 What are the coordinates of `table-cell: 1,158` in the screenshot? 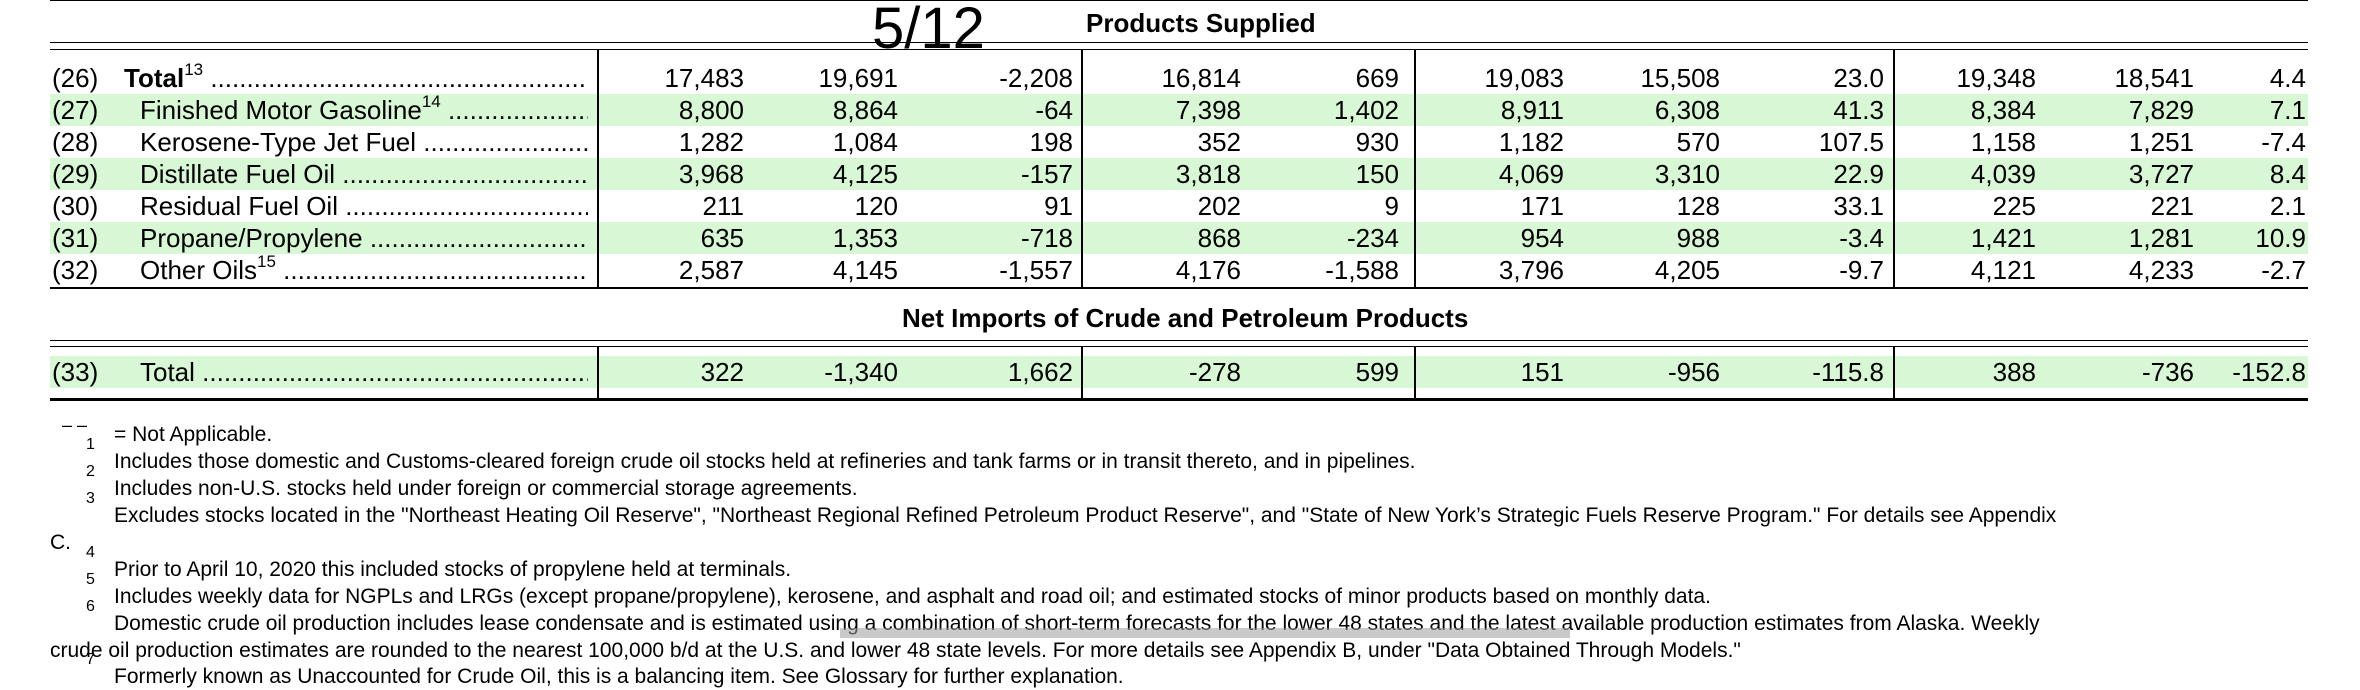 It's located at (2003, 142).